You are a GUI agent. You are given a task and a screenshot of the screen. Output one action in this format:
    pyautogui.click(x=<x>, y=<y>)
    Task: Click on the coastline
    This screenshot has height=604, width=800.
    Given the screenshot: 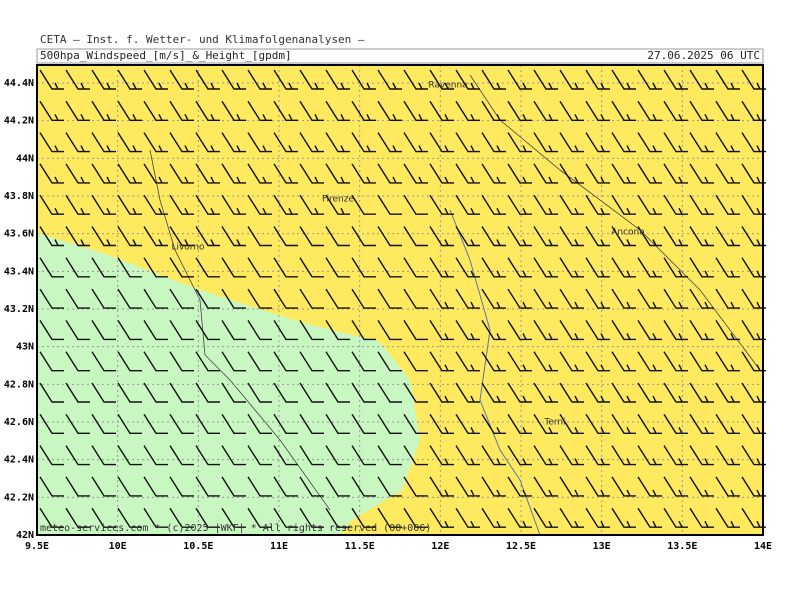 What is the action you would take?
    pyautogui.click(x=240, y=330)
    